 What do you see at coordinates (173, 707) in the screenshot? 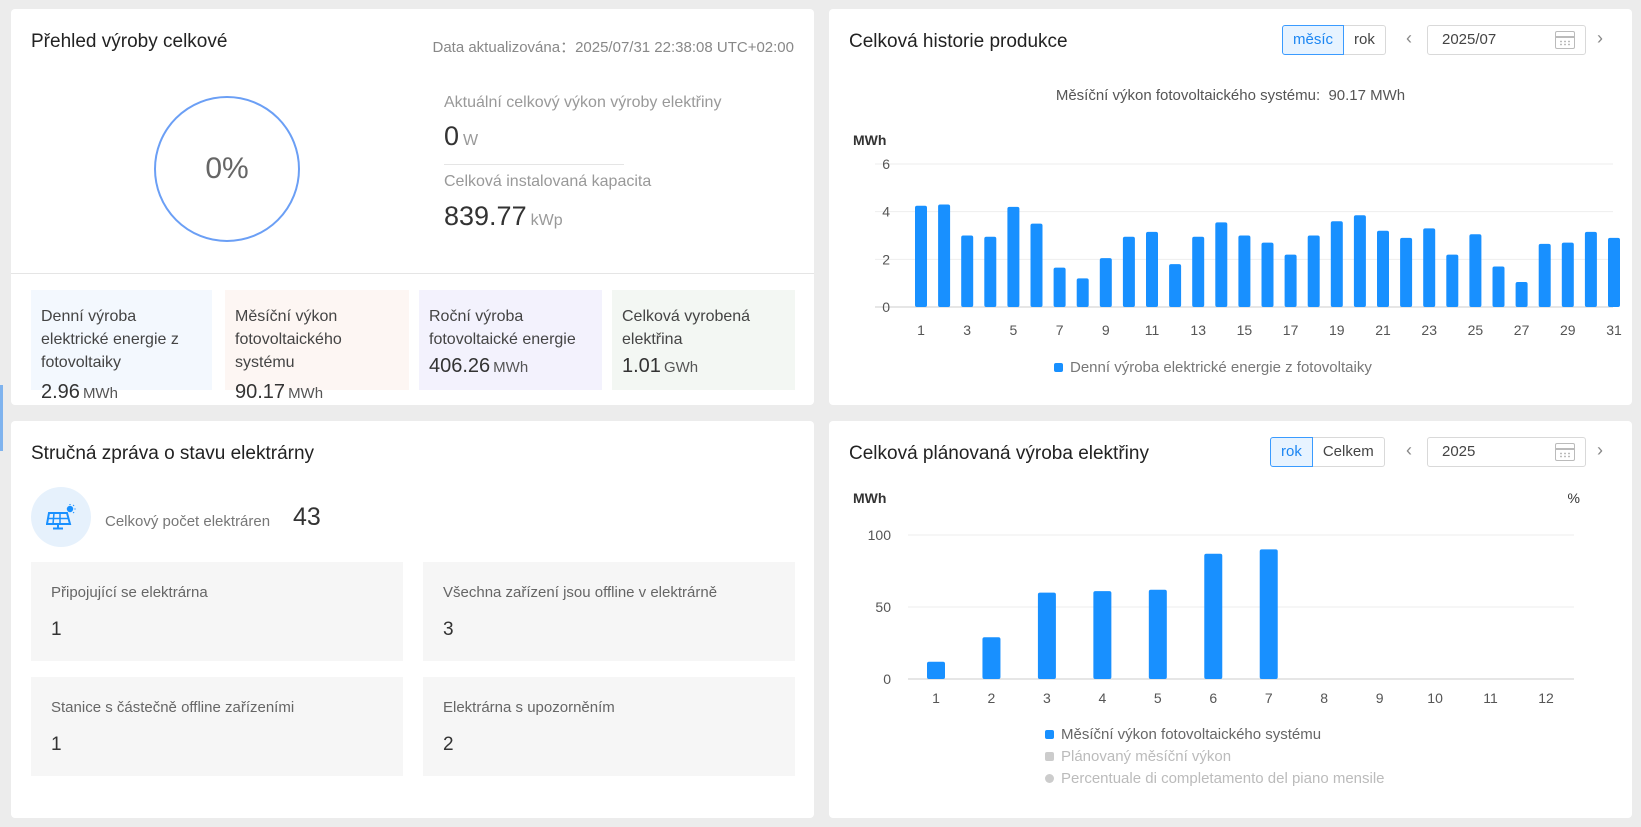
I see `status-box-label: Stanice s částečně offline zařízeními` at bounding box center [173, 707].